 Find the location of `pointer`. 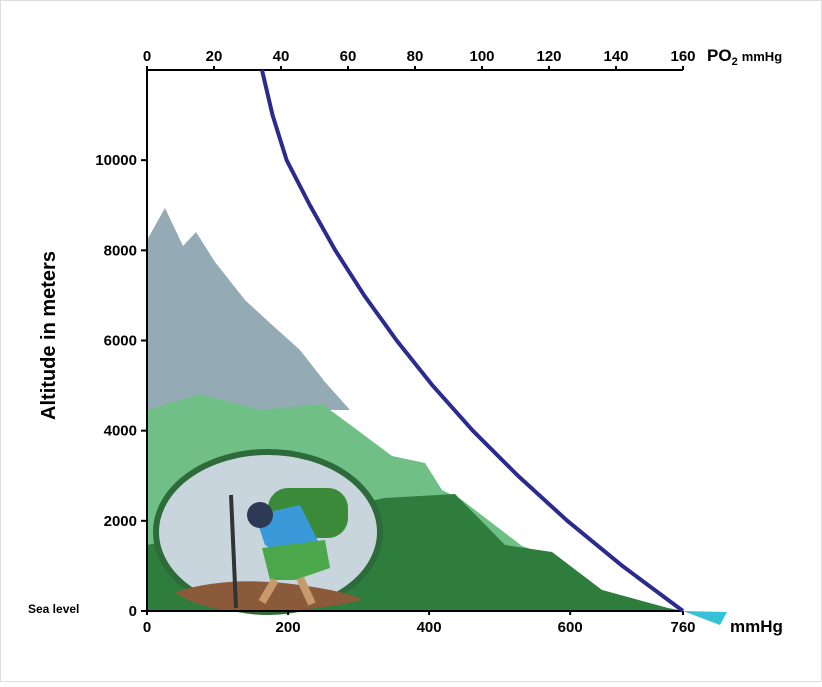

pointer is located at coordinates (705, 618).